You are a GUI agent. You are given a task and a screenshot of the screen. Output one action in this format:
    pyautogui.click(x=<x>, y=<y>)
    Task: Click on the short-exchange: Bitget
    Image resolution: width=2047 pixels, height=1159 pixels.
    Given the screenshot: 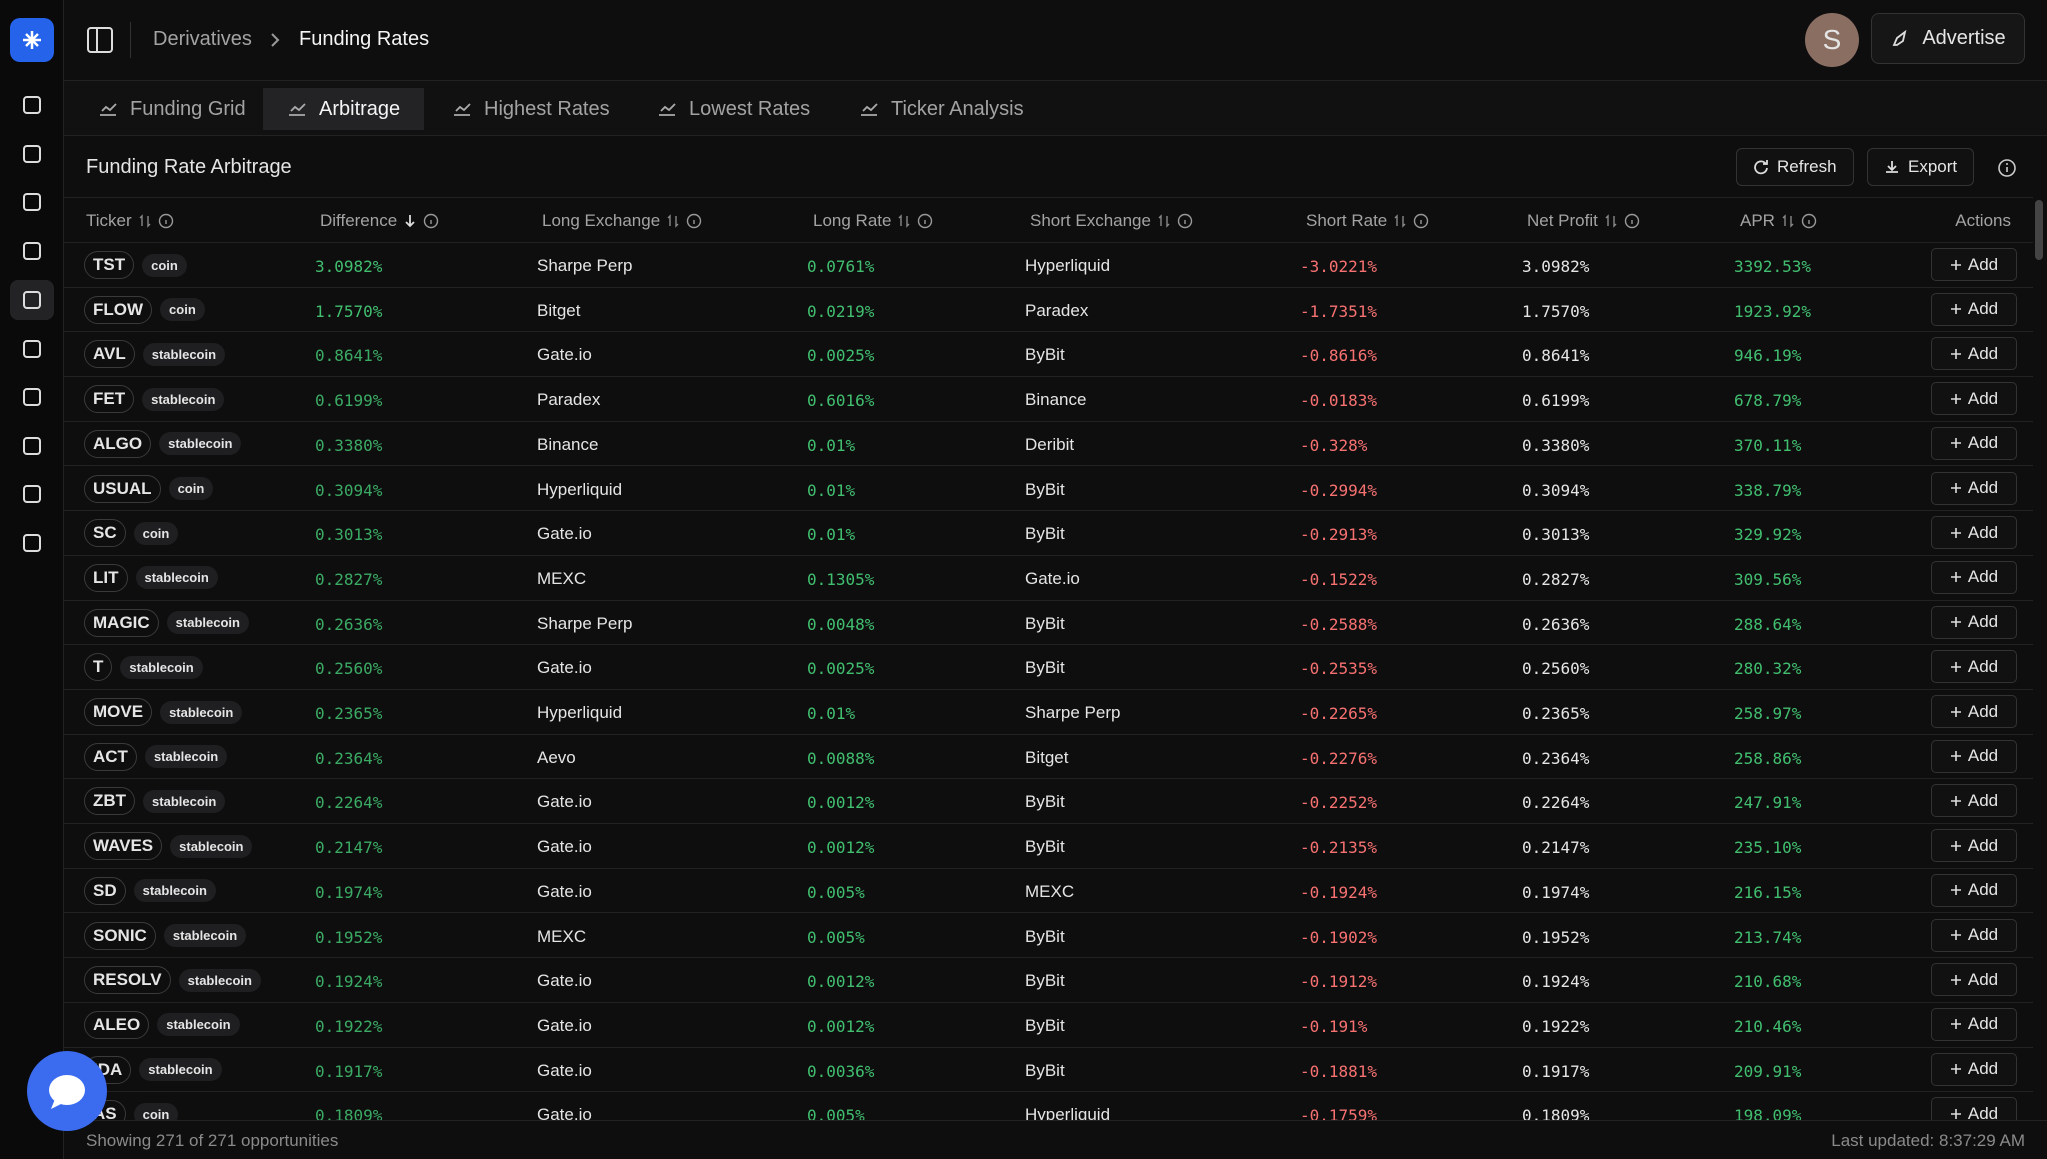 What is the action you would take?
    pyautogui.click(x=1046, y=758)
    